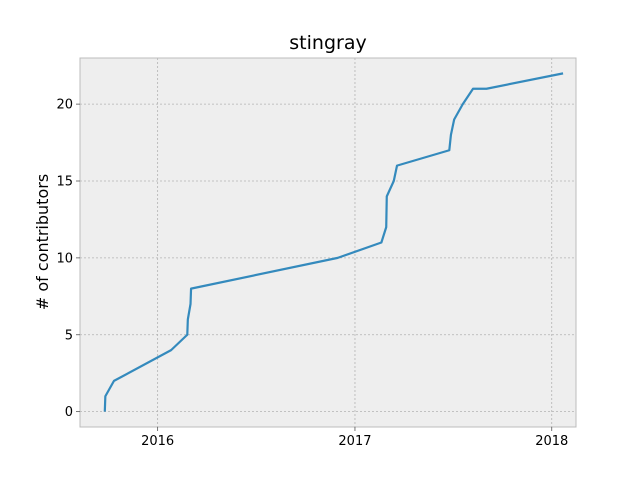  Describe the element at coordinates (42, 242) in the screenshot. I see `y-axis-label: # of contributors` at that location.